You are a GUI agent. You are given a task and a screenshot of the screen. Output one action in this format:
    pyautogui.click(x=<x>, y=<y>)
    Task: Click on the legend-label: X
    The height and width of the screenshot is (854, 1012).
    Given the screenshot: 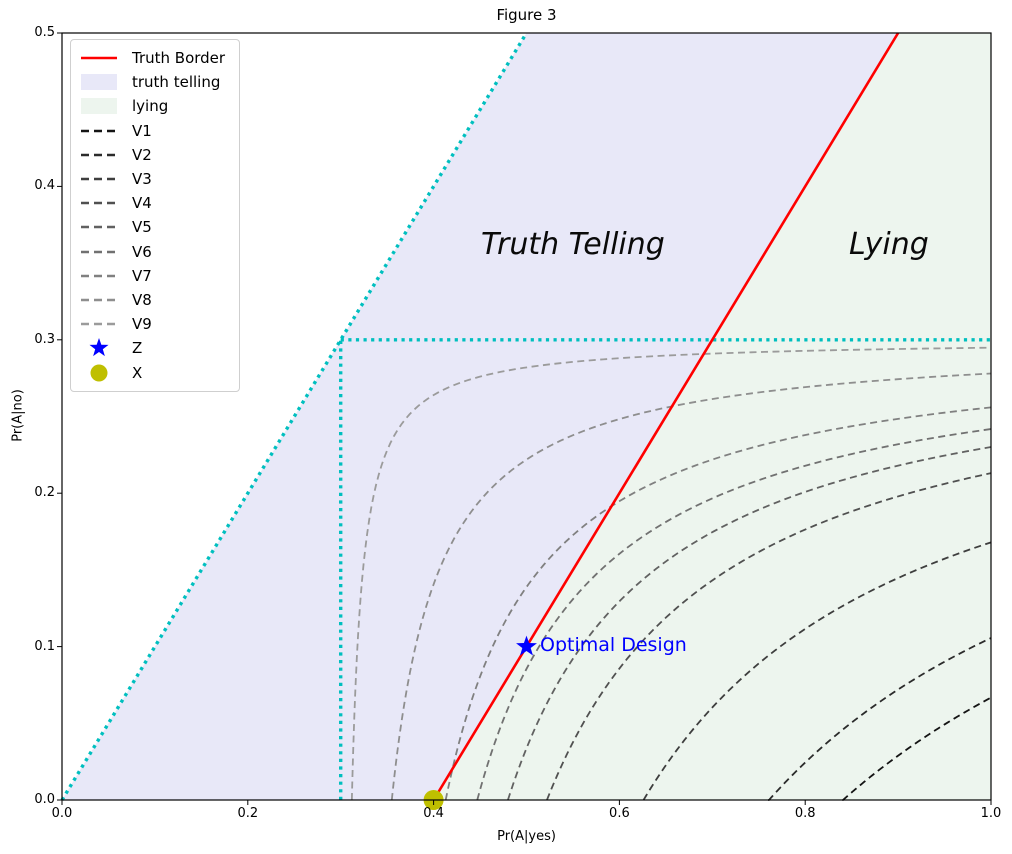 What is the action you would take?
    pyautogui.click(x=137, y=372)
    